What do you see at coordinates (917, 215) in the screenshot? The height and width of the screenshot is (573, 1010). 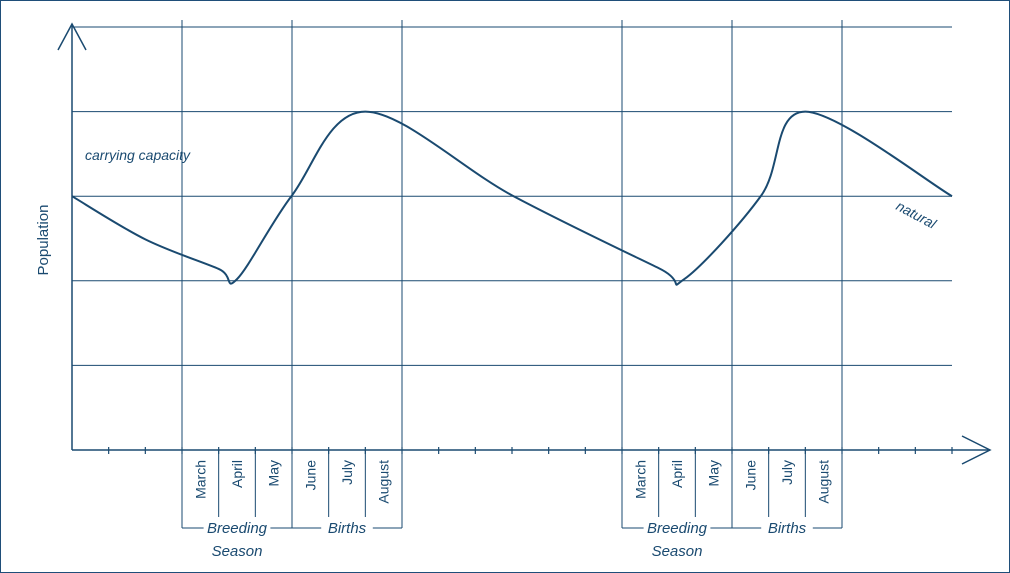 I see `natural-label: natural` at bounding box center [917, 215].